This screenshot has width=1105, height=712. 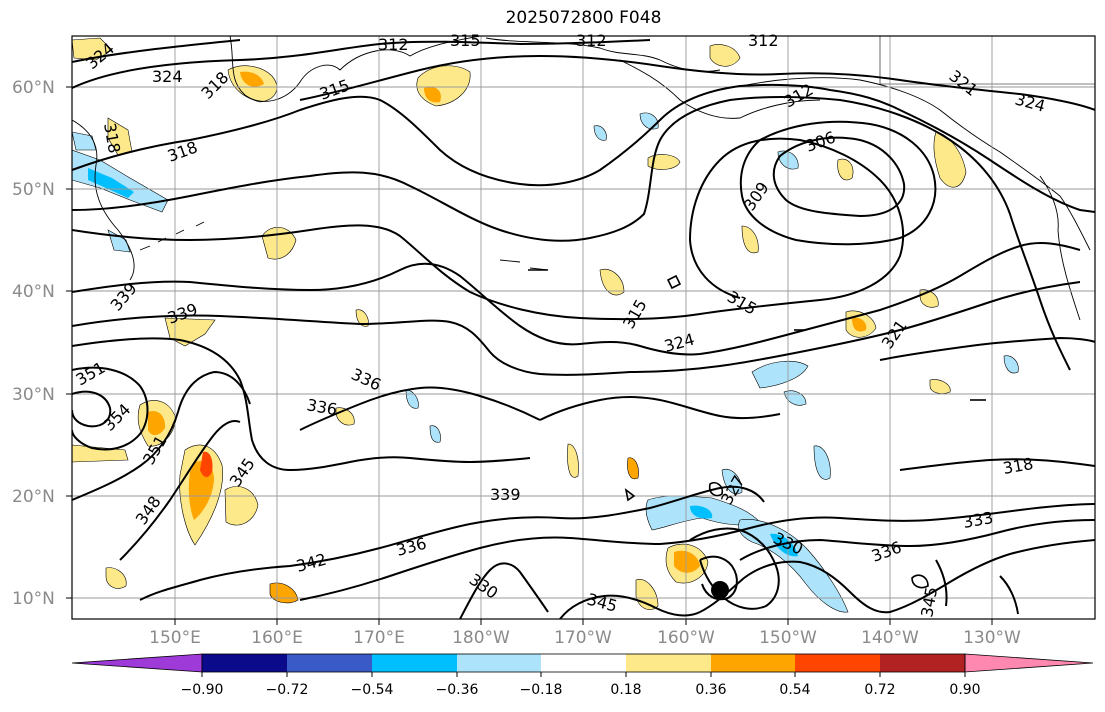 What do you see at coordinates (457, 690) in the screenshot?
I see `colorbar-tick-label: −0.36` at bounding box center [457, 690].